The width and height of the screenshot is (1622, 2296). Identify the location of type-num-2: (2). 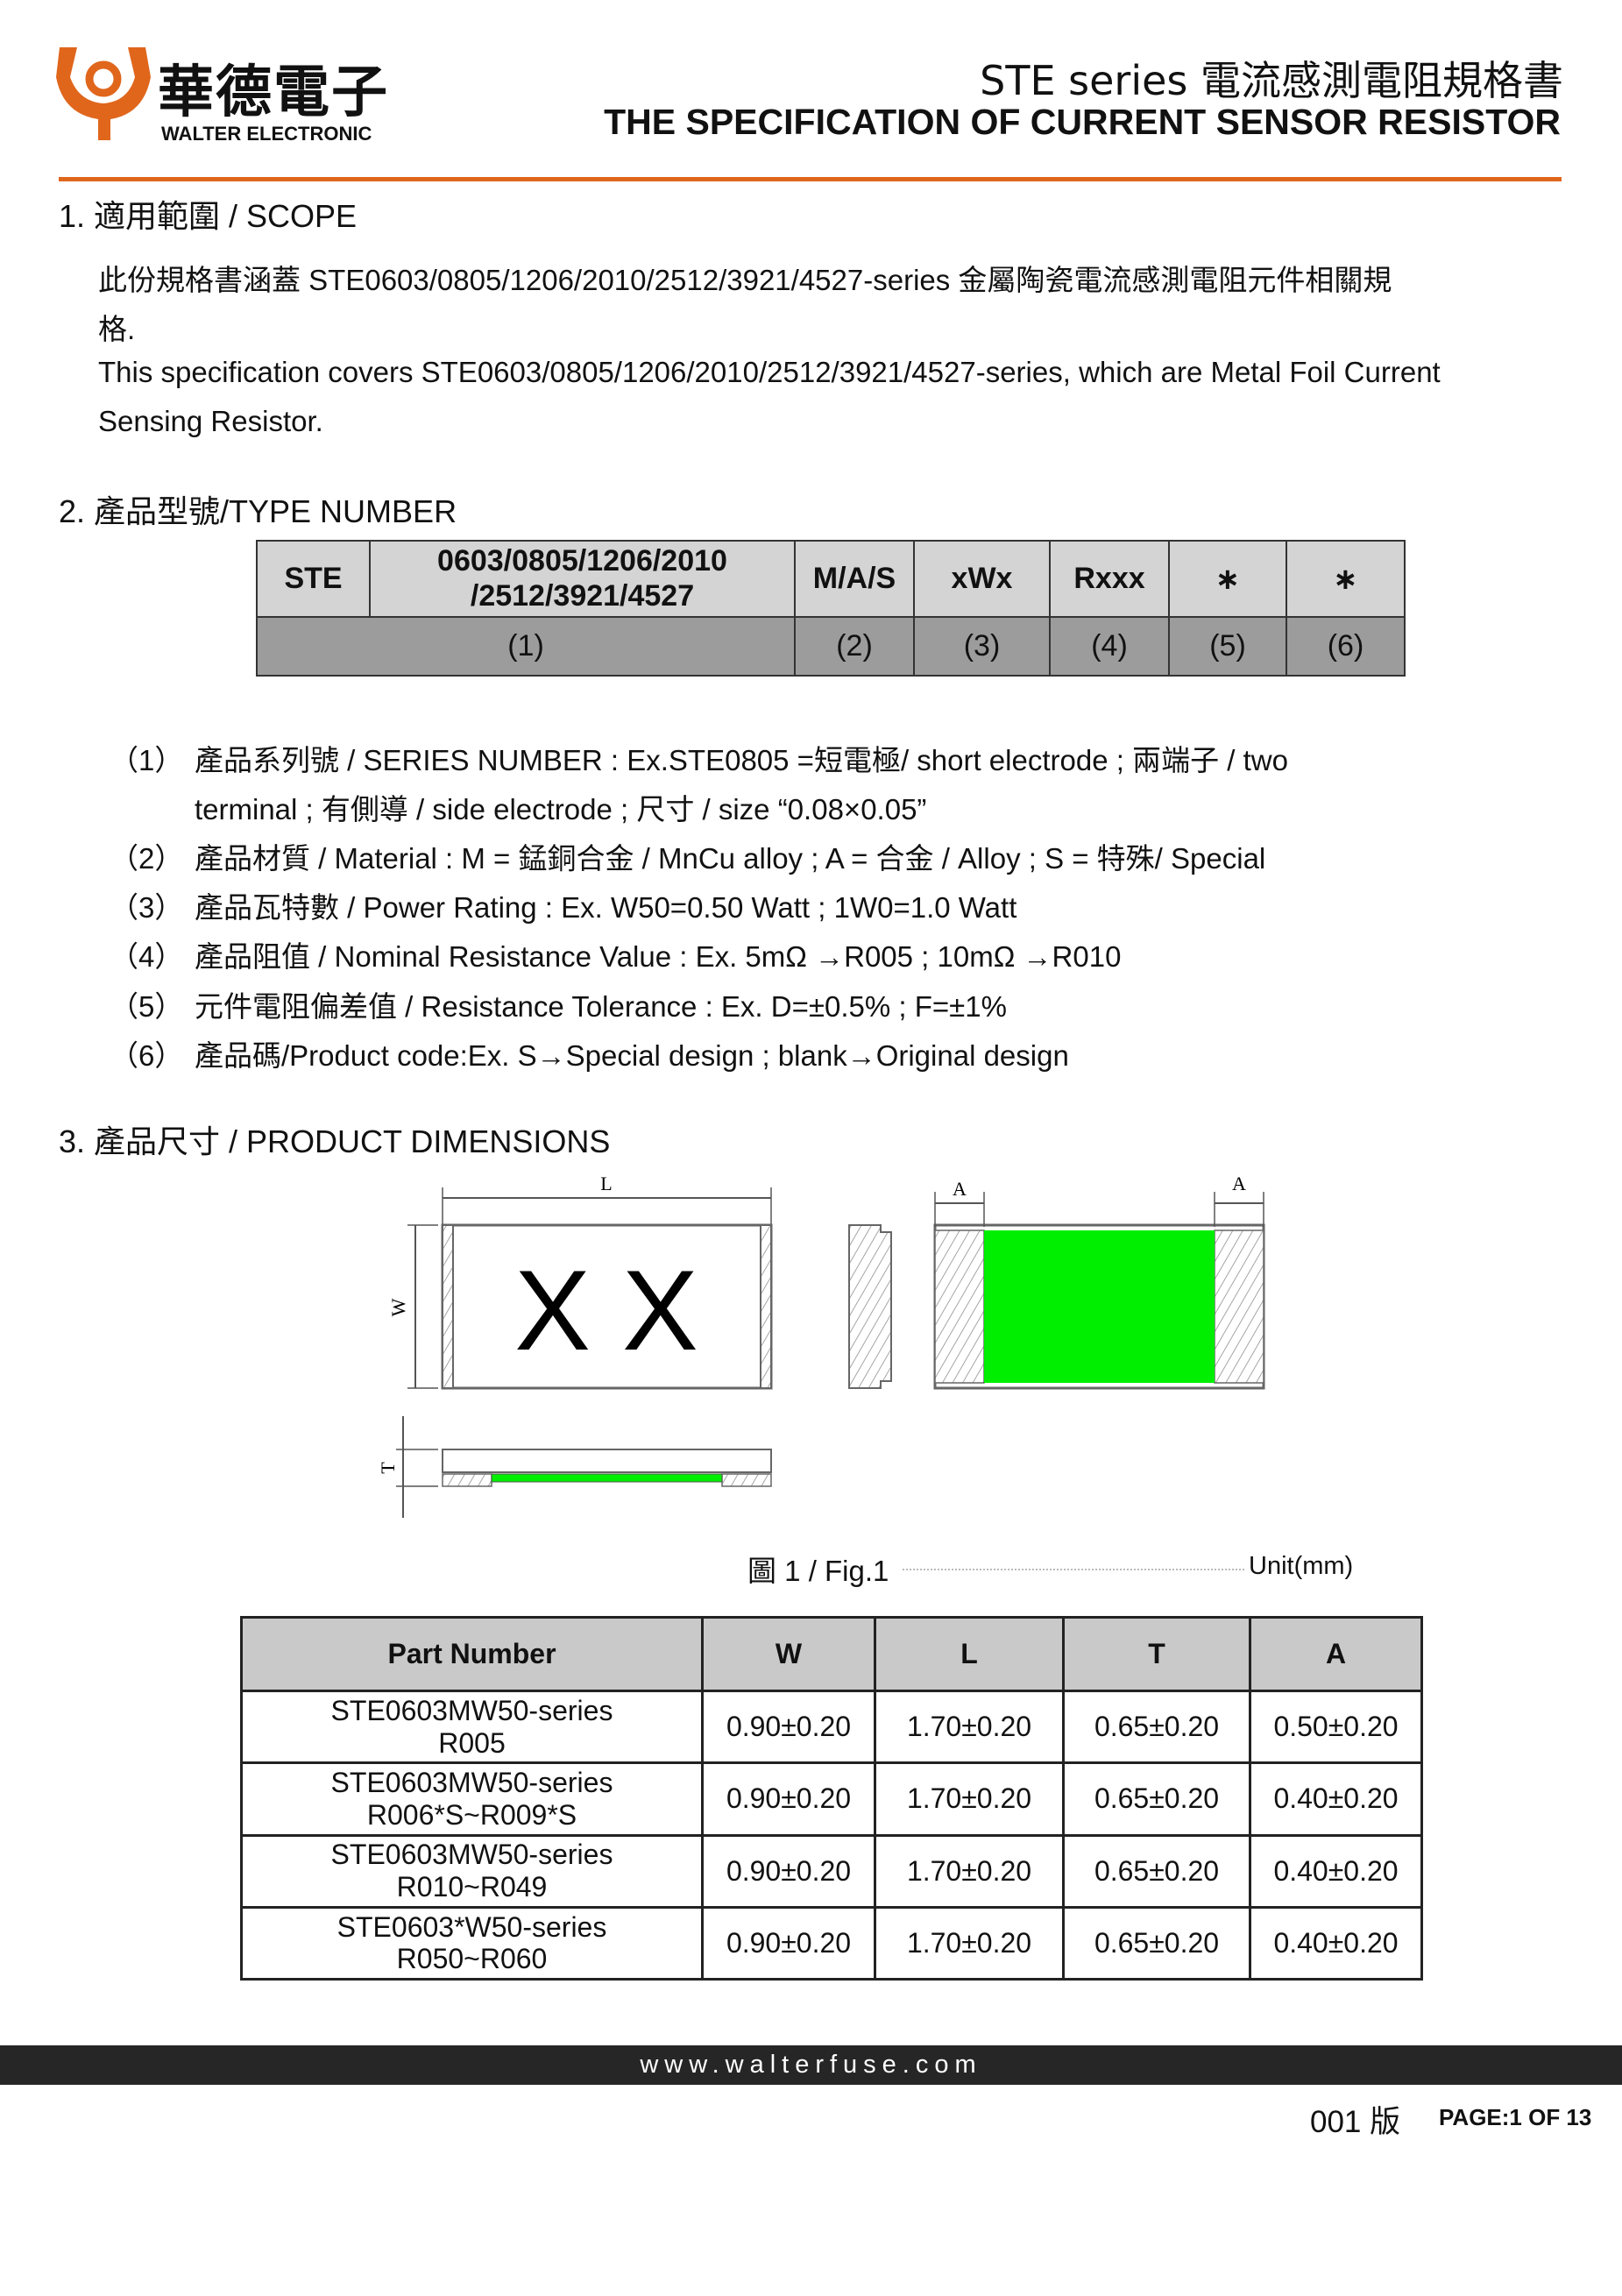
(854, 646).